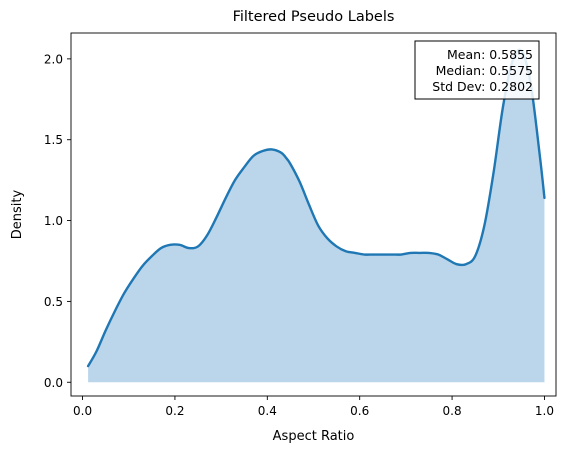  What do you see at coordinates (53, 59) in the screenshot?
I see `y-tick-label: 2.0` at bounding box center [53, 59].